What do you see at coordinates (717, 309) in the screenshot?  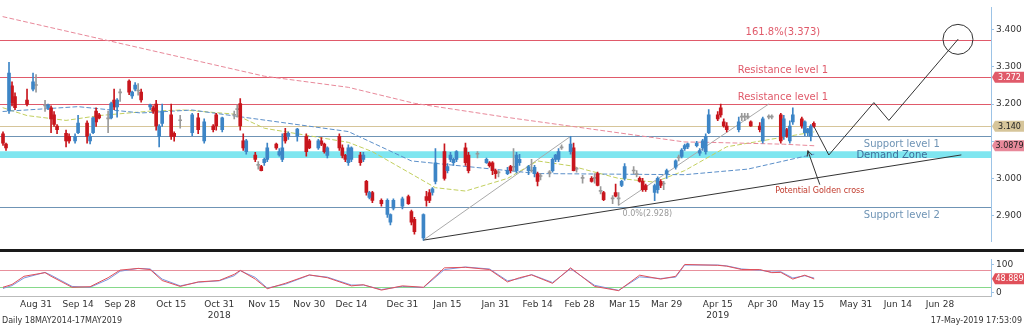 I see `x-tick-label: Apr 15 2019` at bounding box center [717, 309].